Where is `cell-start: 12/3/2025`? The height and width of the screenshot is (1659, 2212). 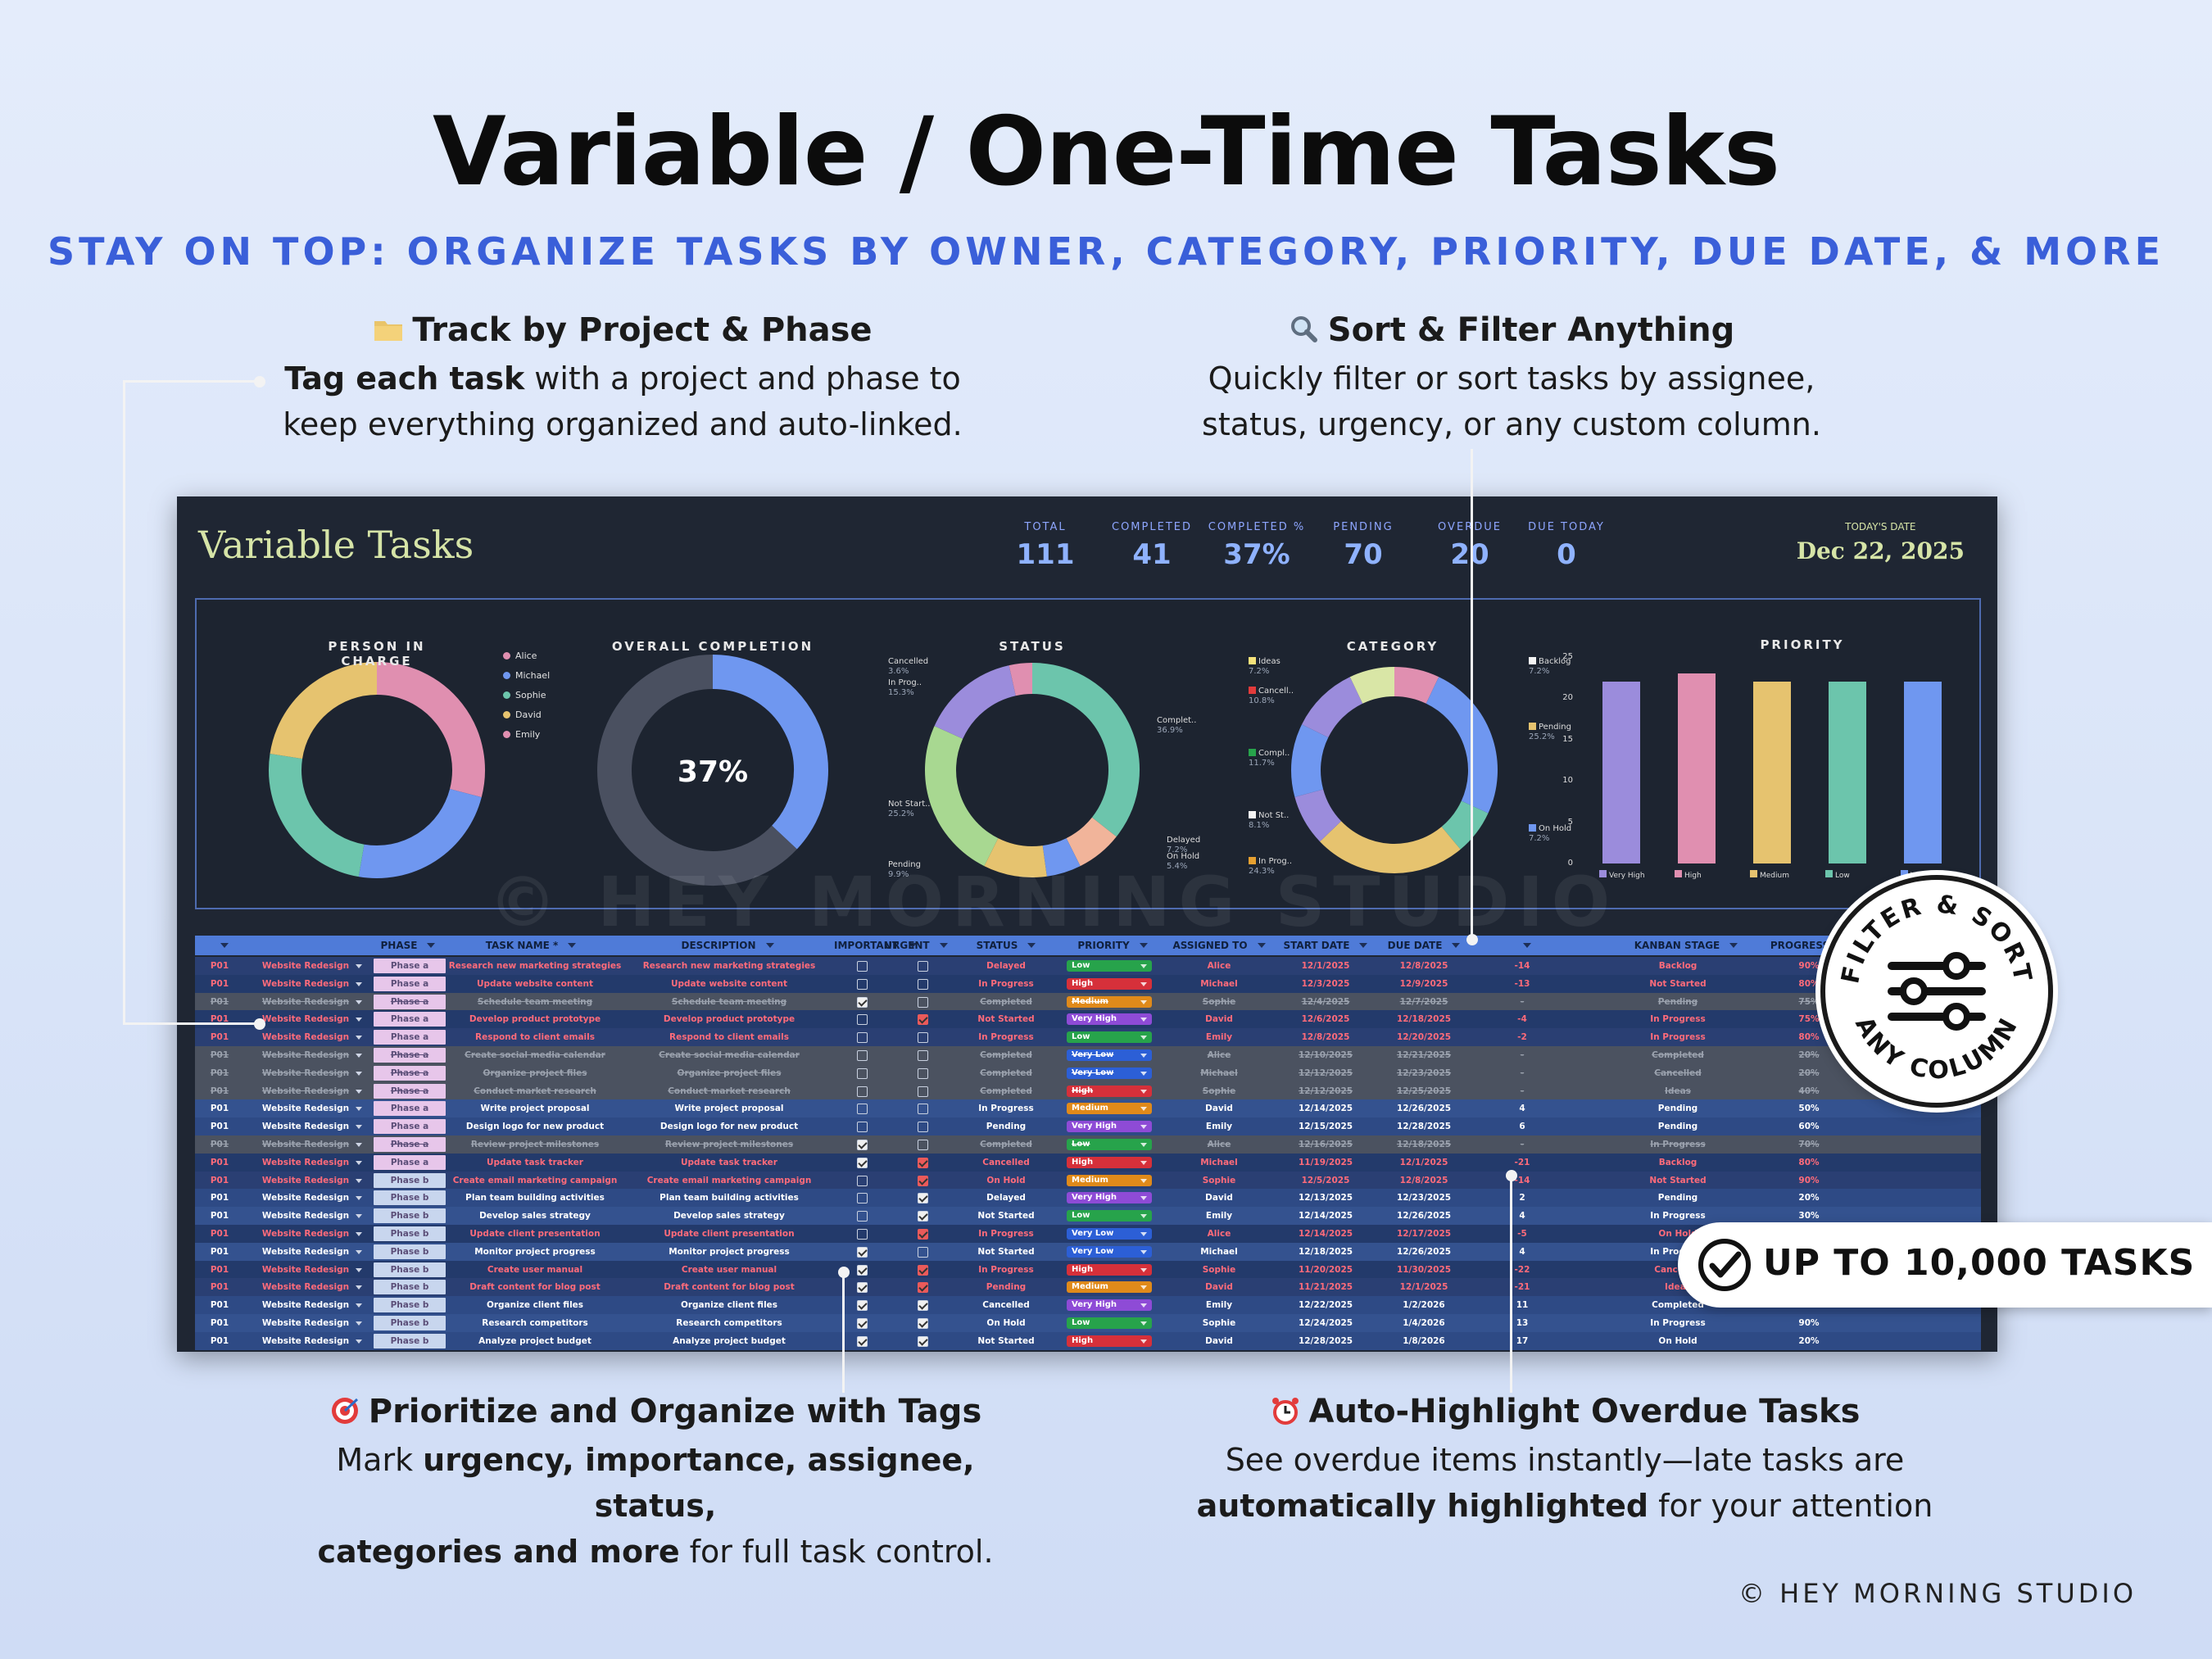
cell-start: 12/3/2025 is located at coordinates (1325, 983).